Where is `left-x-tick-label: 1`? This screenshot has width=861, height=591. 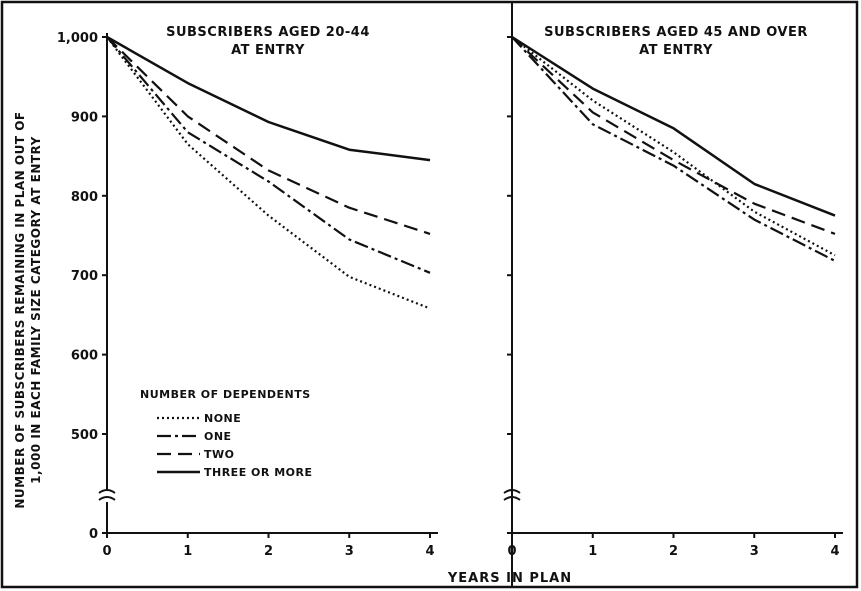 left-x-tick-label: 1 is located at coordinates (187, 551).